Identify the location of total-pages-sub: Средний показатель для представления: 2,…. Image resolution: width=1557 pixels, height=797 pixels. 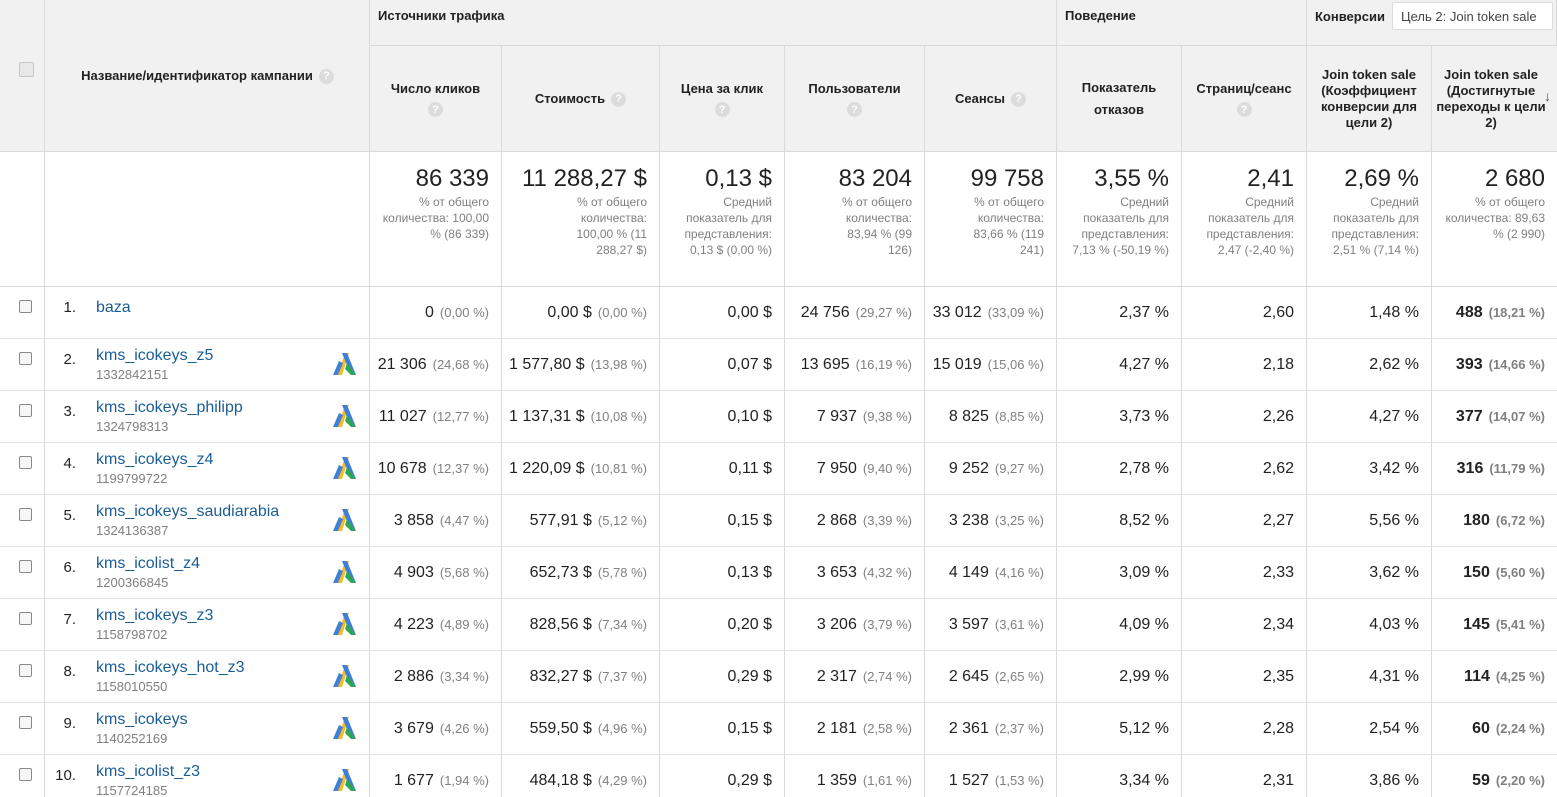
(1250, 226).